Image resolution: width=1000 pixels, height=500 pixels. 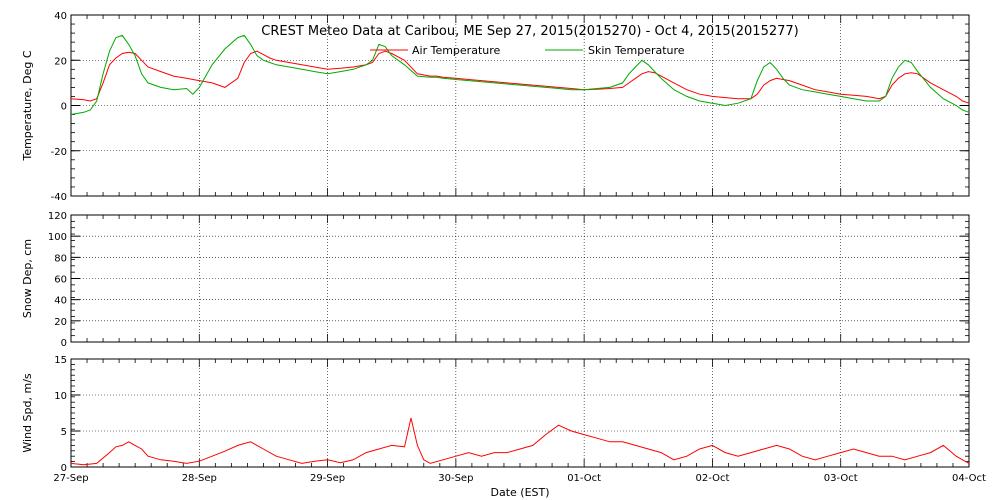 I want to click on y-axis-label: Snow Dep, cm, so click(x=27, y=278).